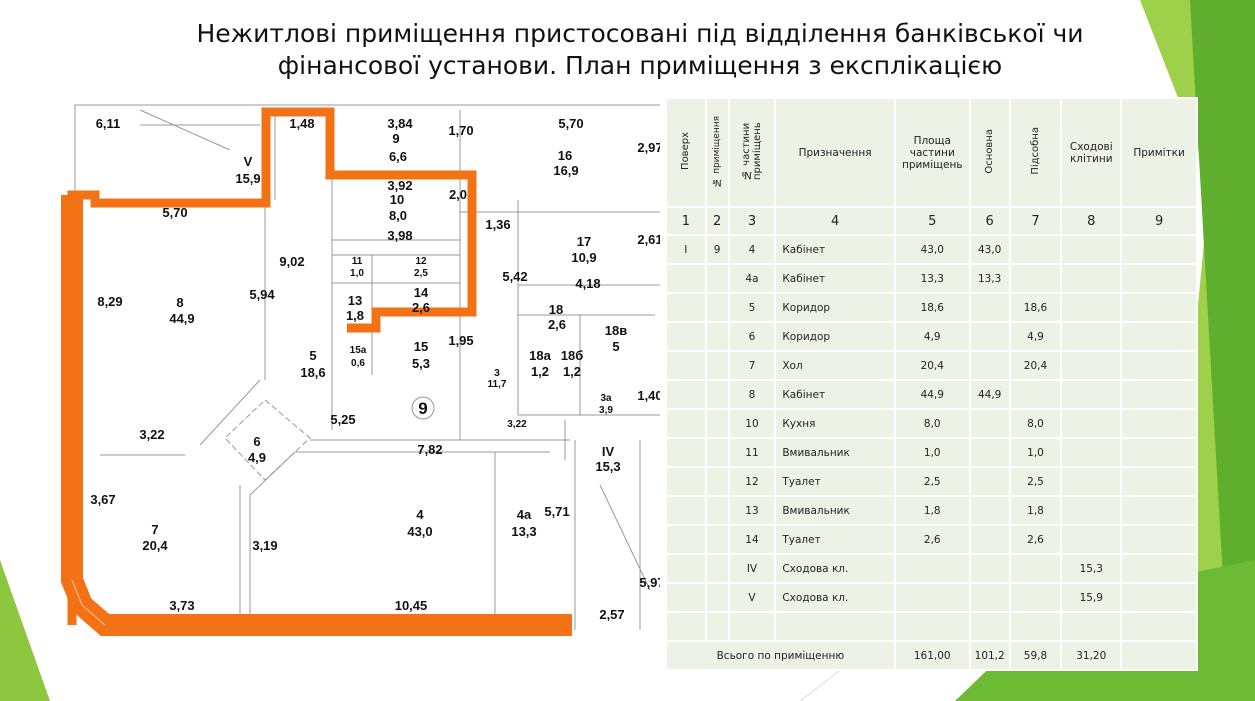  What do you see at coordinates (517, 424) in the screenshot?
I see `plan-label: 3,22` at bounding box center [517, 424].